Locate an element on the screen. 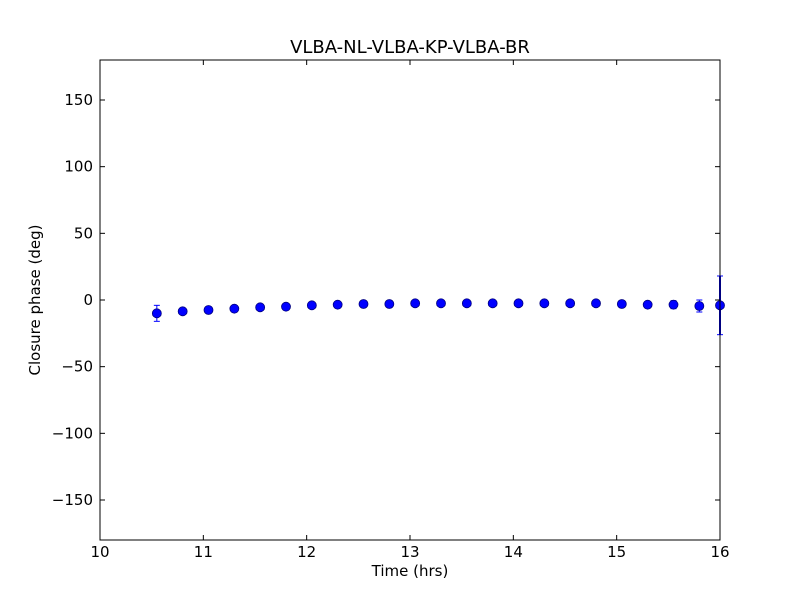  y-tick-label: 50 is located at coordinates (83, 233).